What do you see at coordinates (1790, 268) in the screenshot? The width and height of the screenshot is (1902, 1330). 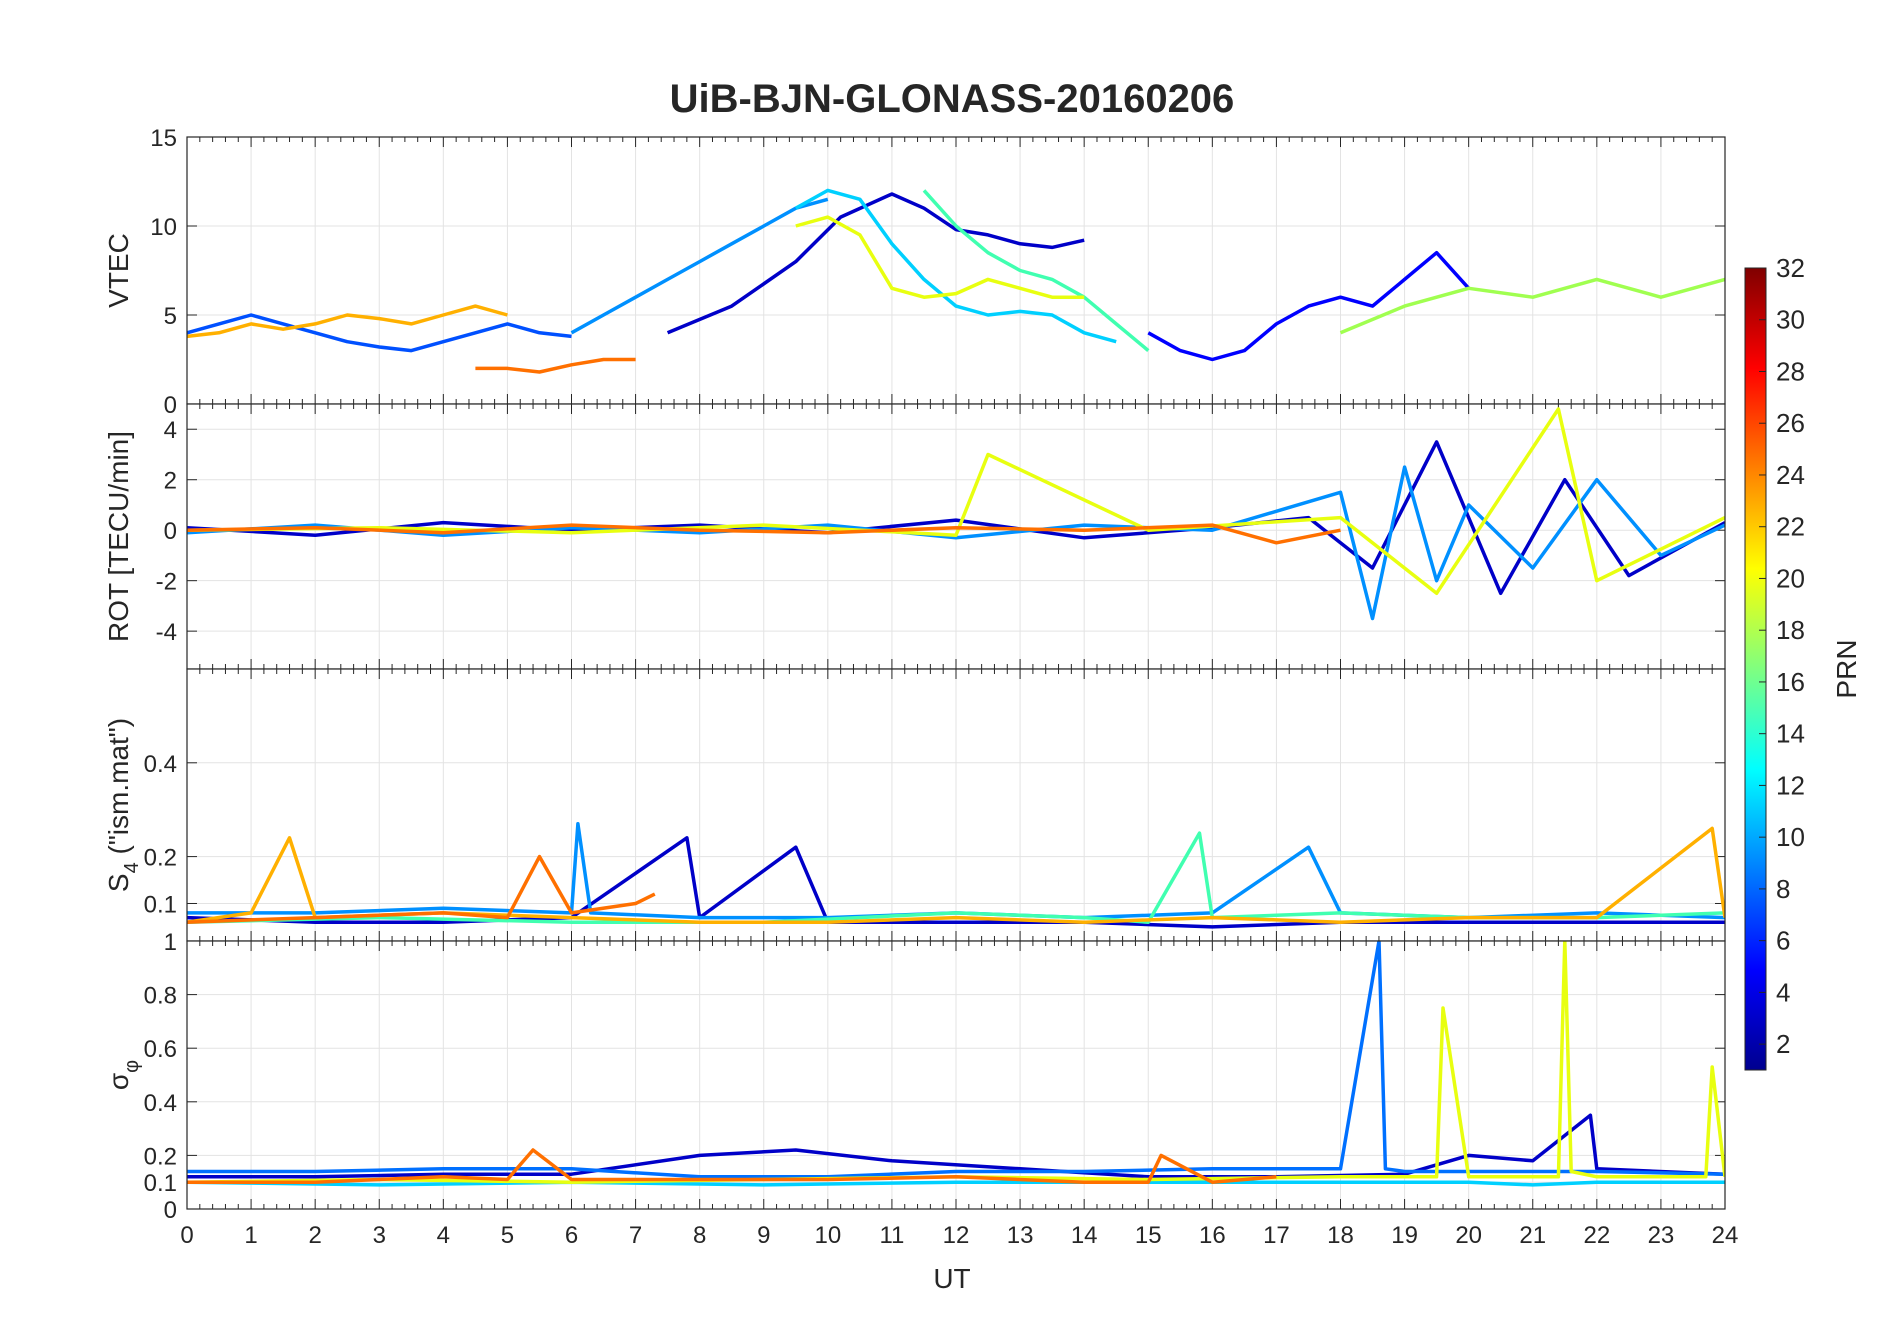 I see `colorbar-tick-label: 32` at bounding box center [1790, 268].